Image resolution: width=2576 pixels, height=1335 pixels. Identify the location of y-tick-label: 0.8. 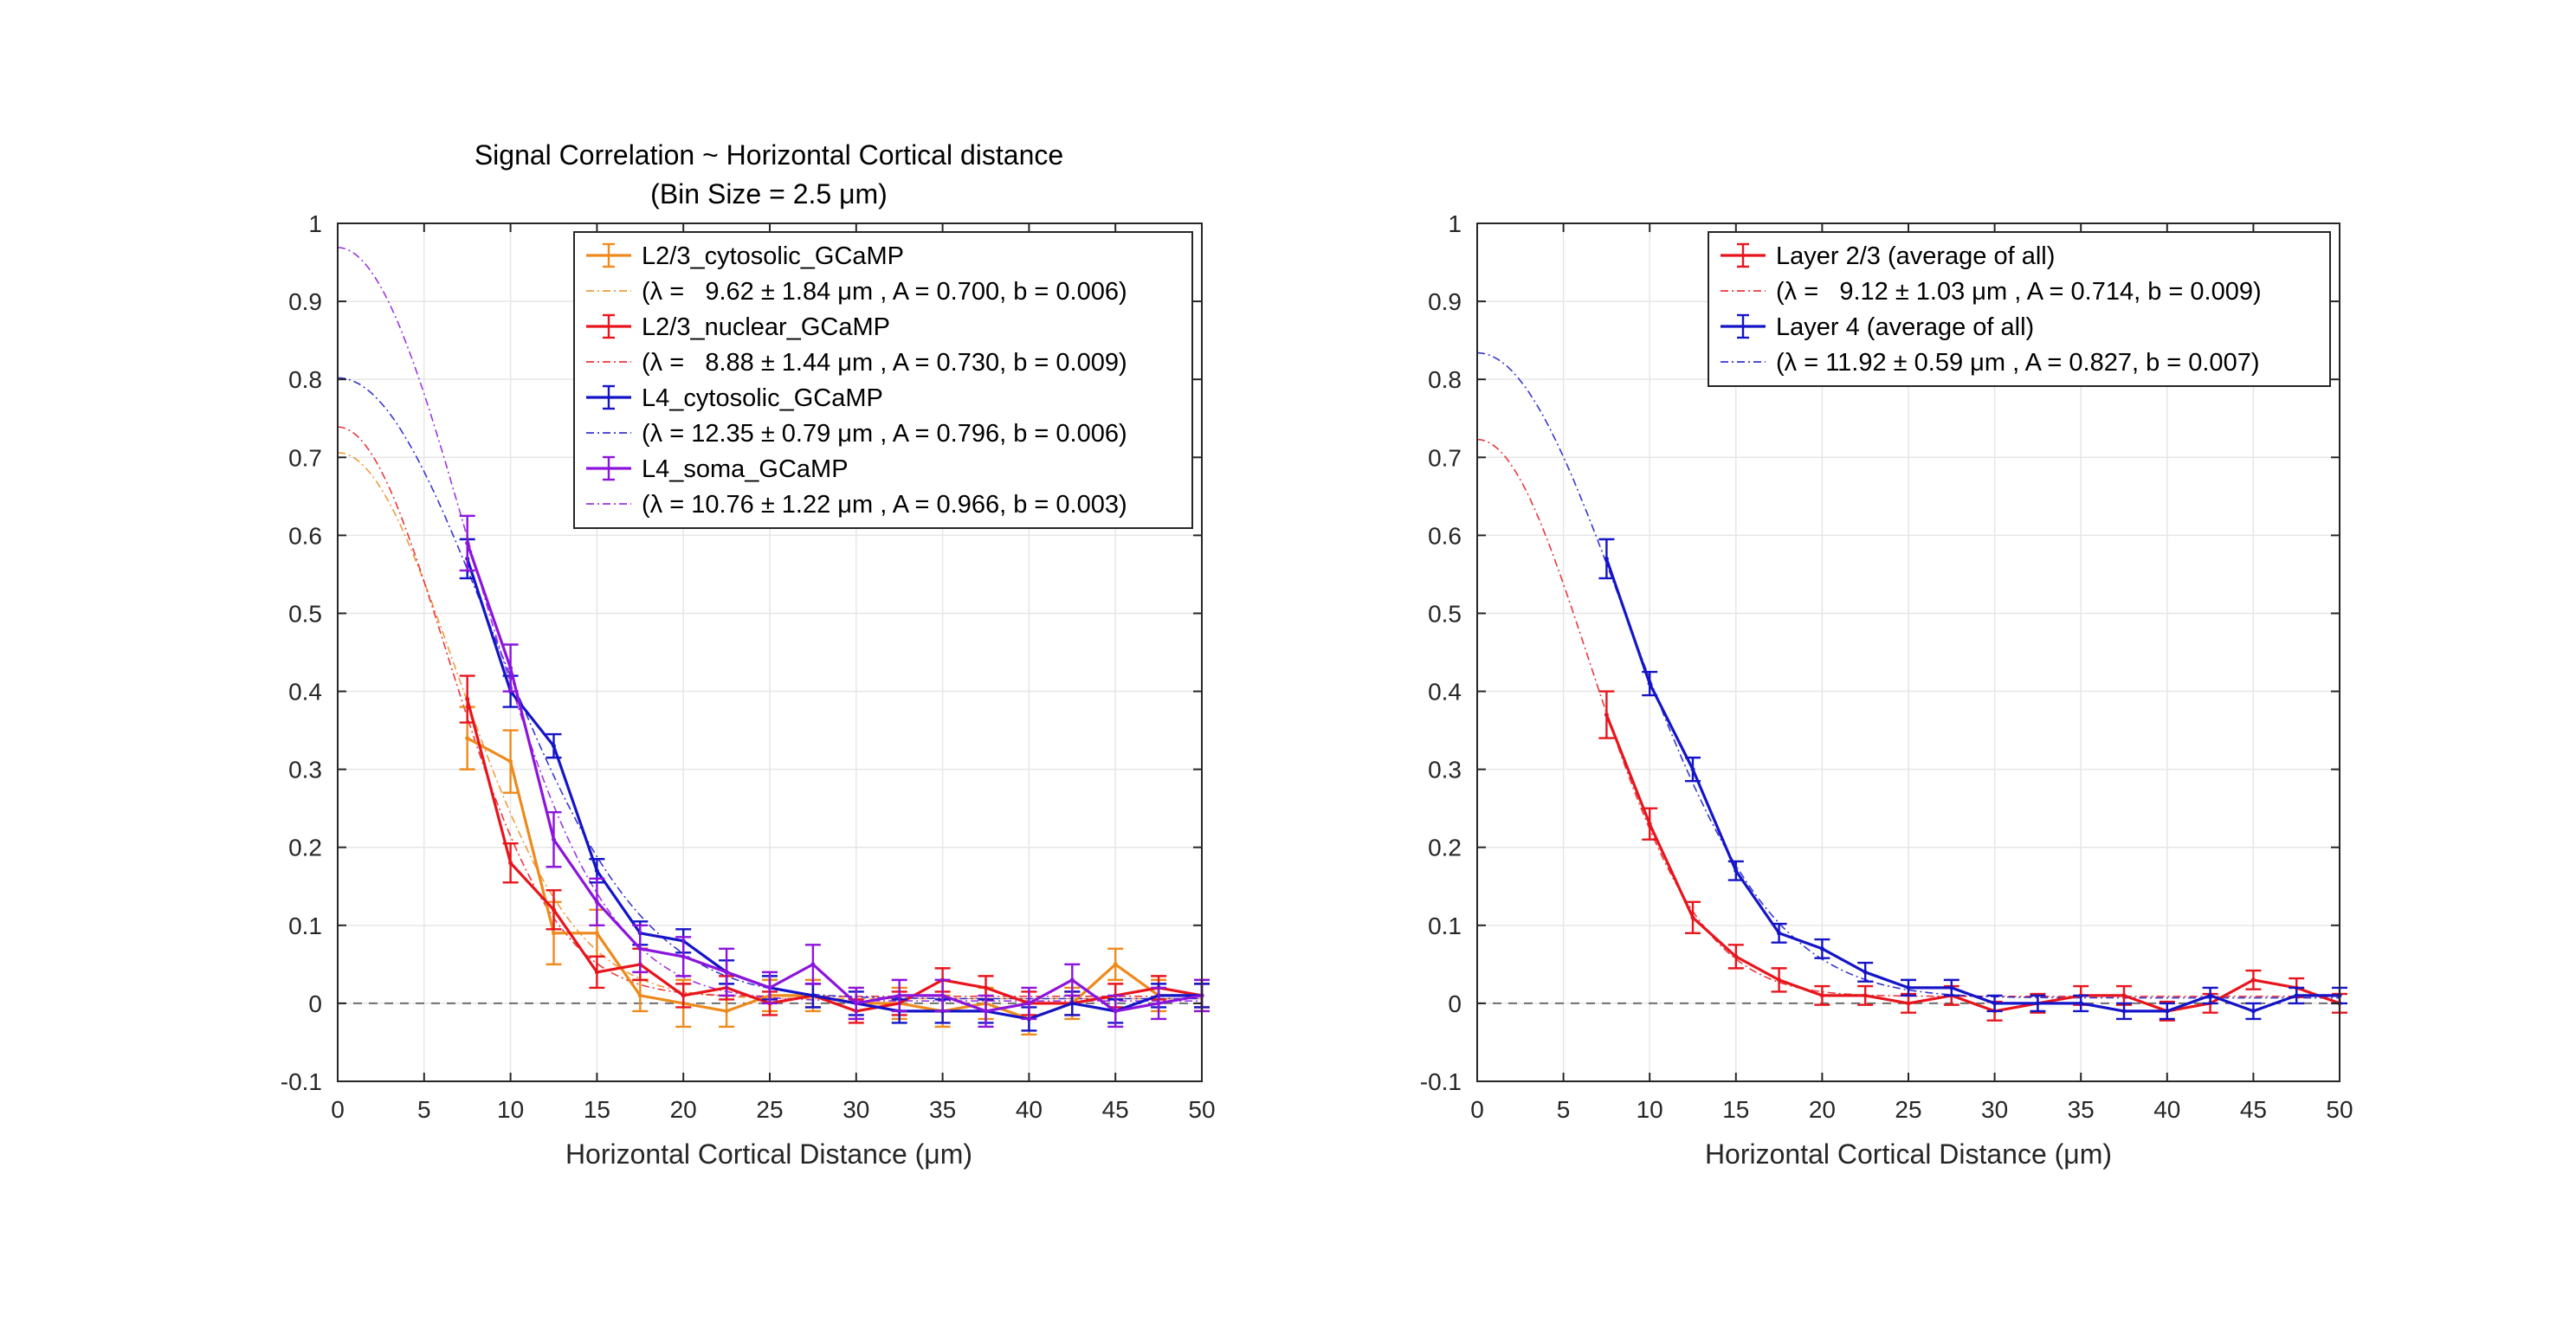
(1445, 380).